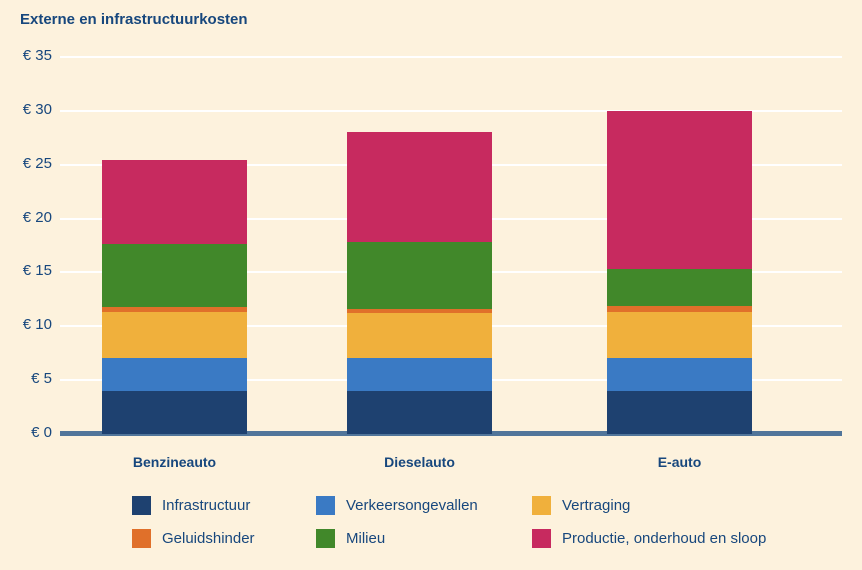 The height and width of the screenshot is (570, 862). What do you see at coordinates (37, 217) in the screenshot?
I see `y-tick-label: € 20` at bounding box center [37, 217].